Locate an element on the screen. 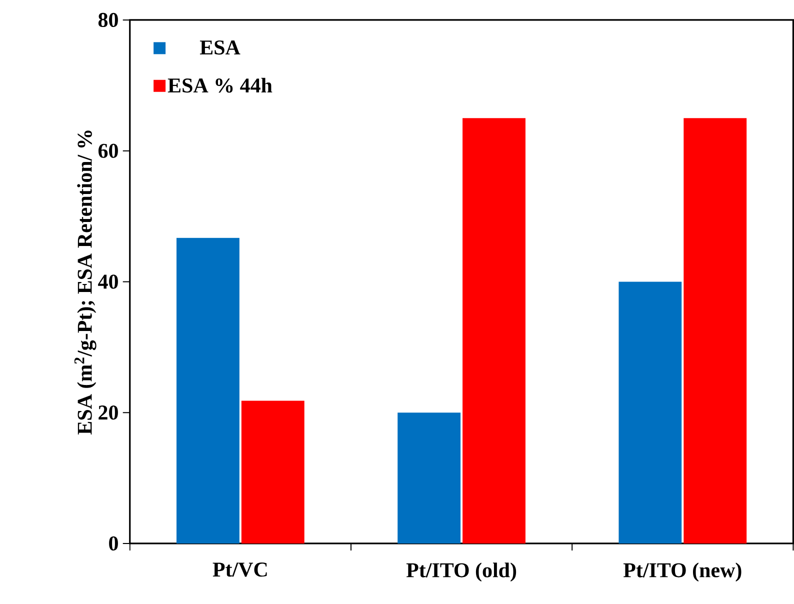  x-tick-label: Pt/VC is located at coordinates (239, 569).